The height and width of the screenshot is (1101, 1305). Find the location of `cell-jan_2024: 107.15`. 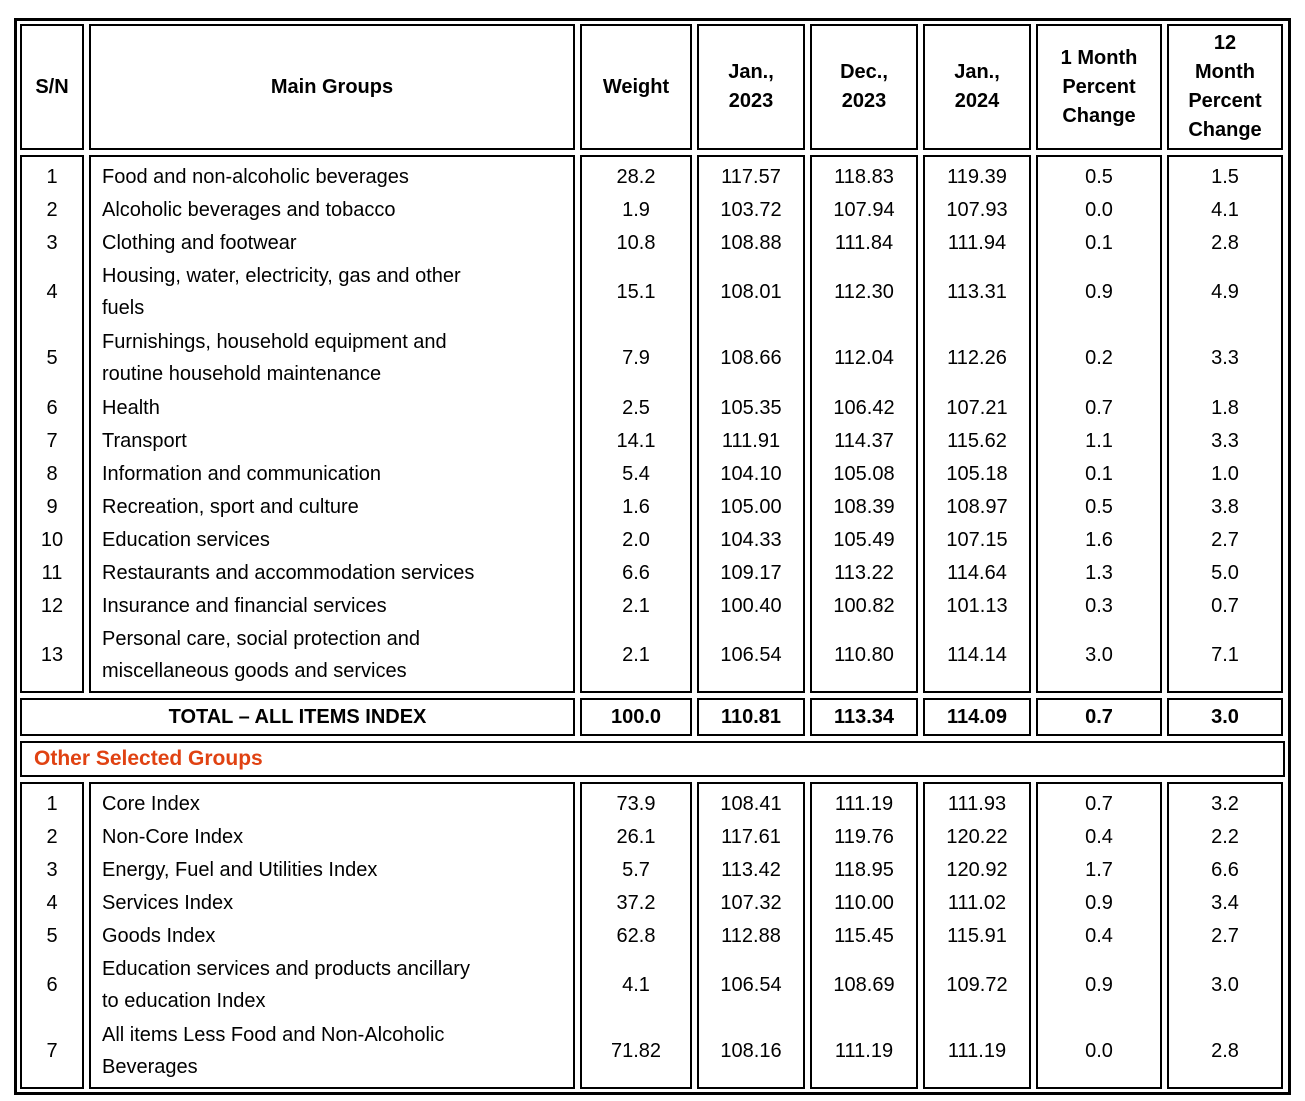

cell-jan_2024: 107.15 is located at coordinates (977, 539).